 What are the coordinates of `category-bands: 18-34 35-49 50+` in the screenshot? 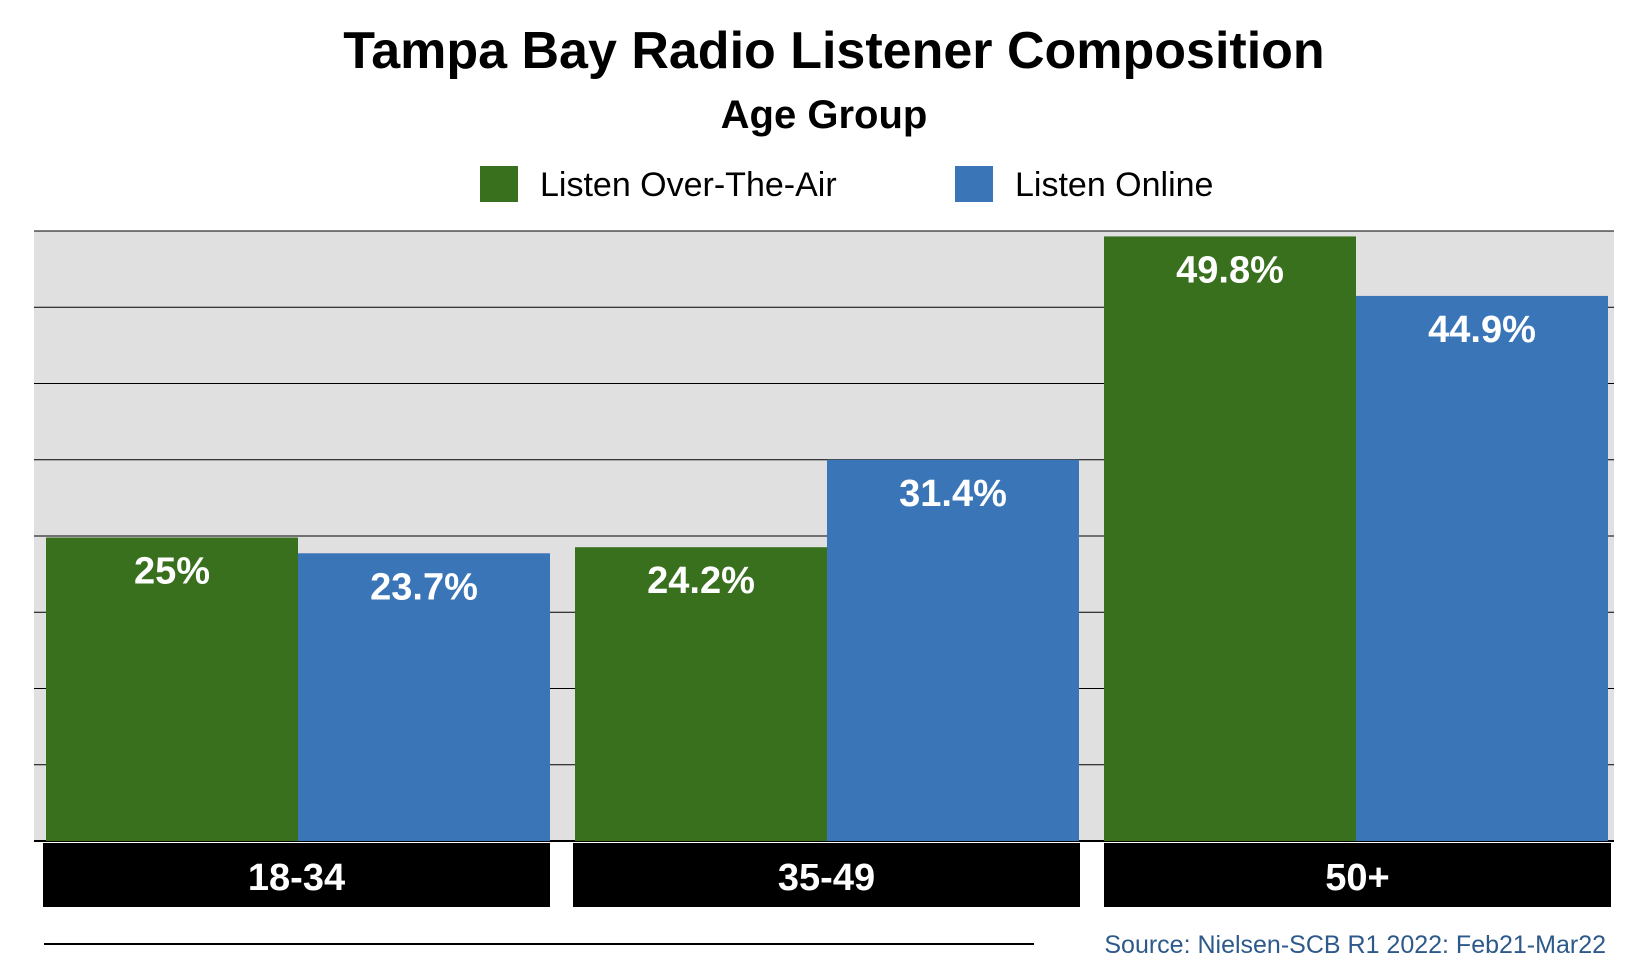 It's located at (827, 875).